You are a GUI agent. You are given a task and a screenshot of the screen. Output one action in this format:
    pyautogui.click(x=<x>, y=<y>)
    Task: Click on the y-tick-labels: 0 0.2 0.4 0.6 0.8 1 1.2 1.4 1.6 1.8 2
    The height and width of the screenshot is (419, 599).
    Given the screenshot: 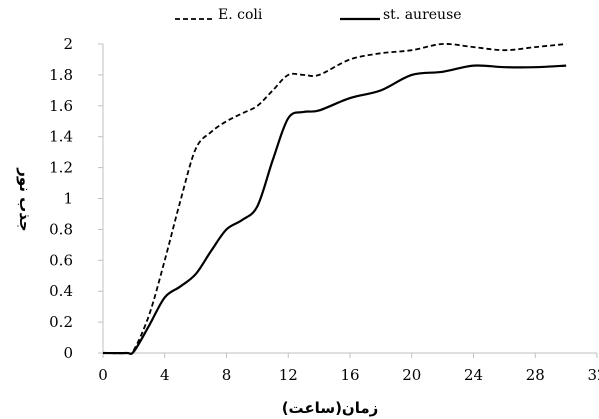 What is the action you would take?
    pyautogui.click(x=61, y=198)
    